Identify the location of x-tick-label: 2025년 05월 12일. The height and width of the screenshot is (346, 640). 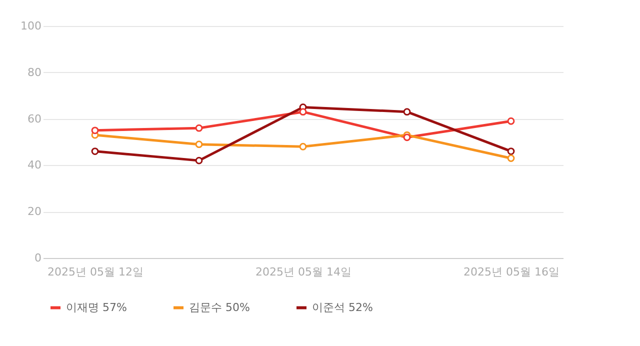
(96, 272).